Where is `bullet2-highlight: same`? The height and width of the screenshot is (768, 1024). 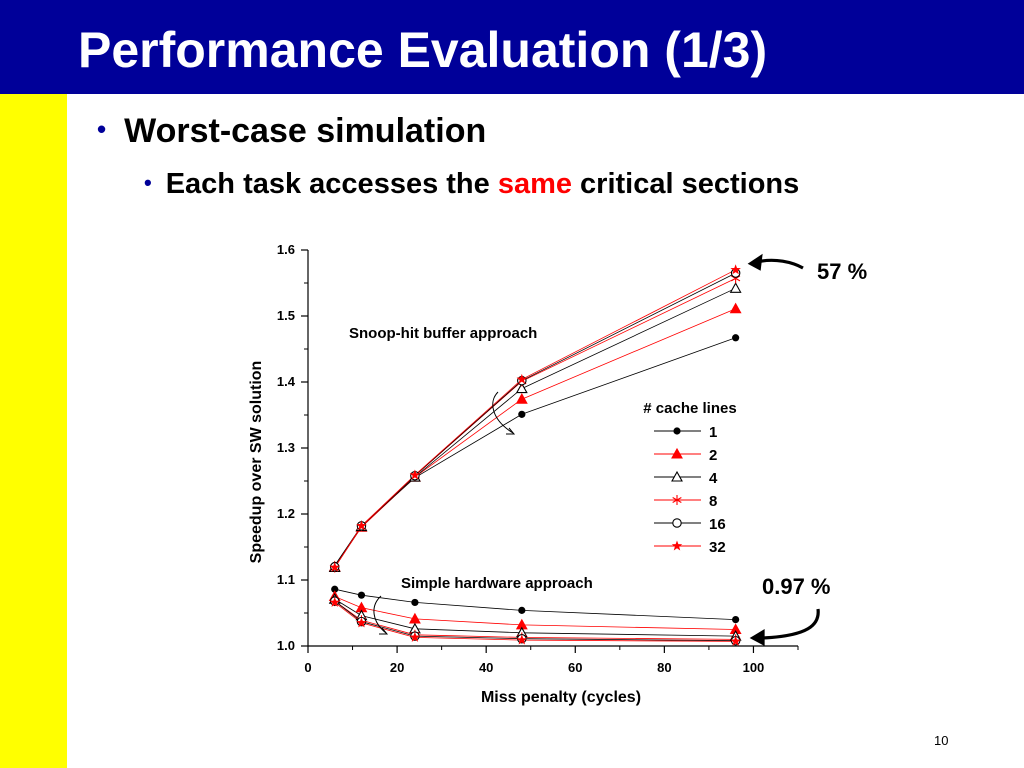
bullet2-highlight: same is located at coordinates (534, 184).